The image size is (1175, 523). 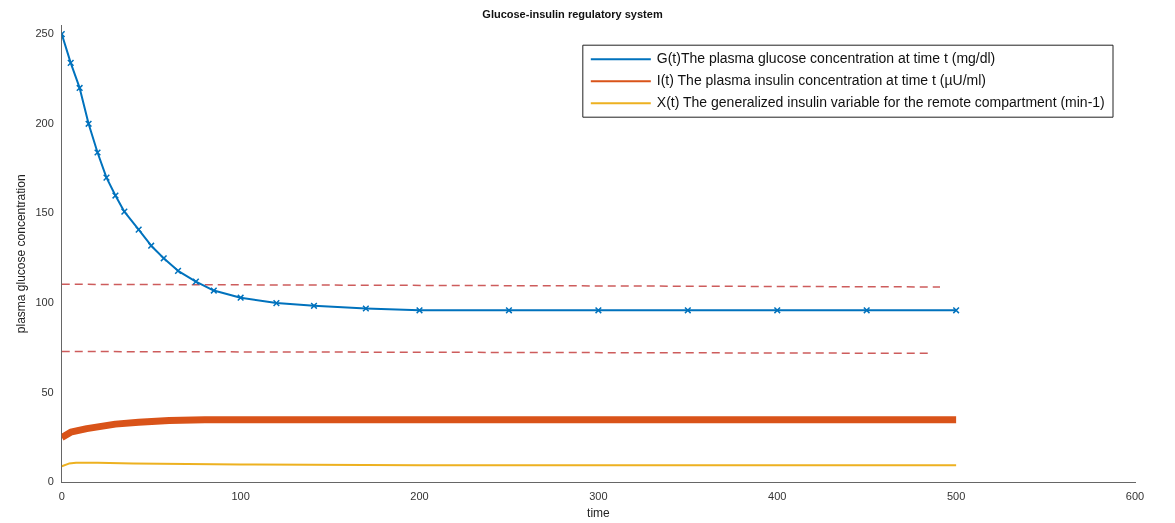 What do you see at coordinates (419, 496) in the screenshot?
I see `x-tick-label: 200` at bounding box center [419, 496].